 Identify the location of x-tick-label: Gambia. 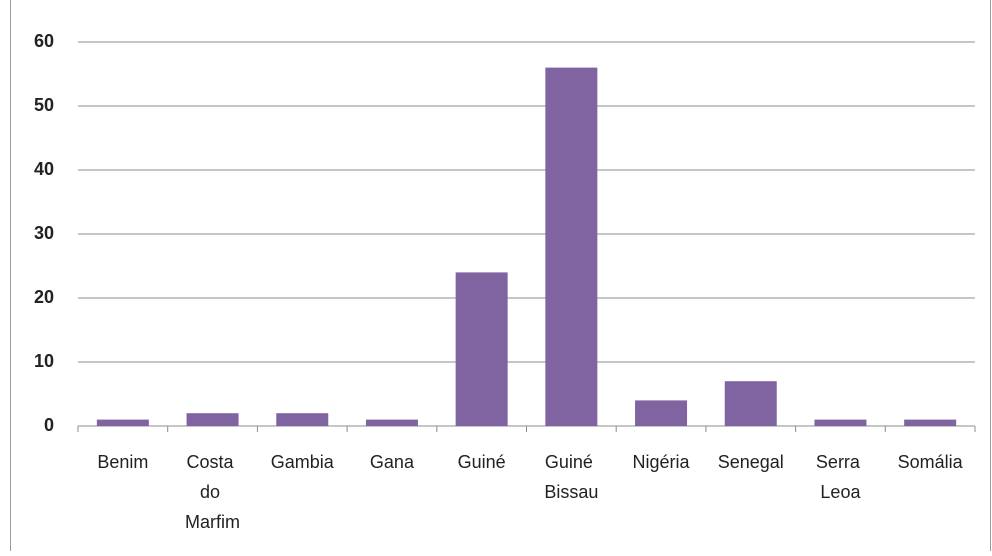
(303, 462).